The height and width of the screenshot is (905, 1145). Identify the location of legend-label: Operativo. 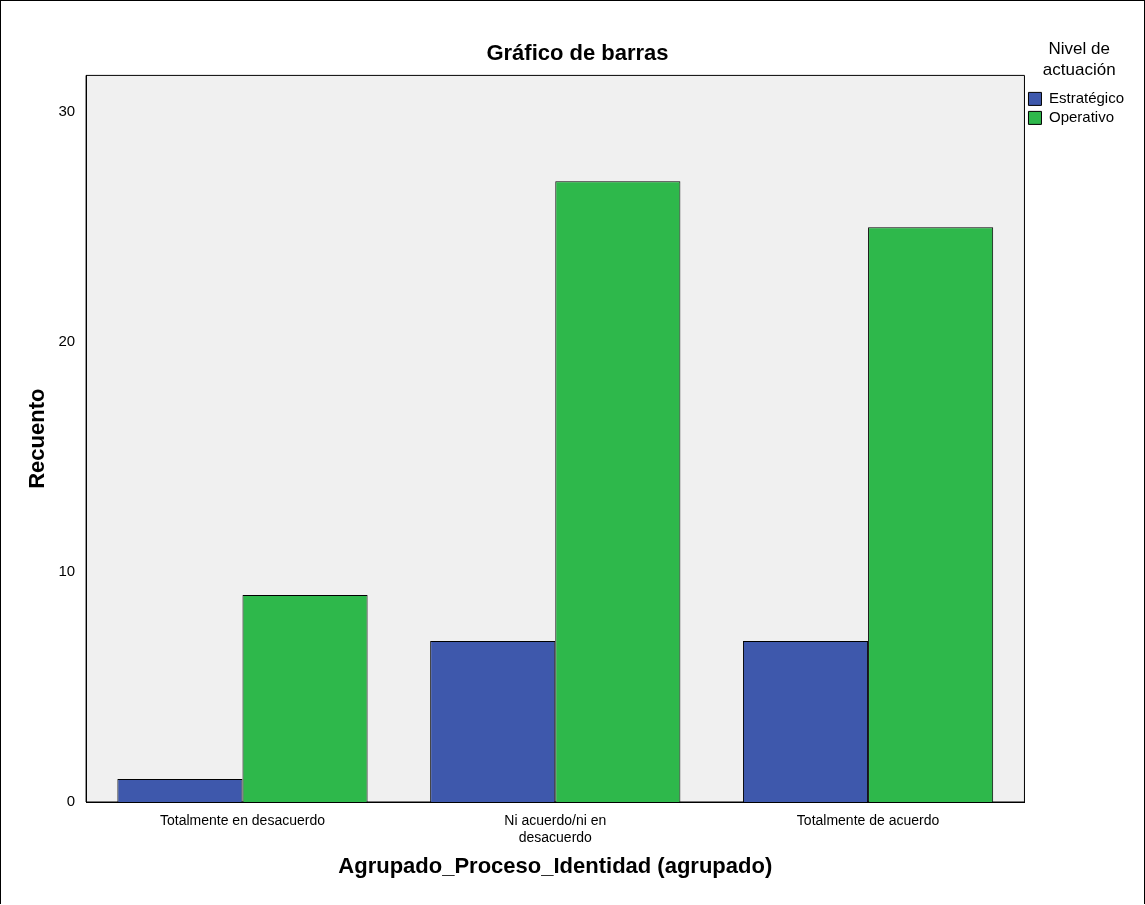
(1081, 117).